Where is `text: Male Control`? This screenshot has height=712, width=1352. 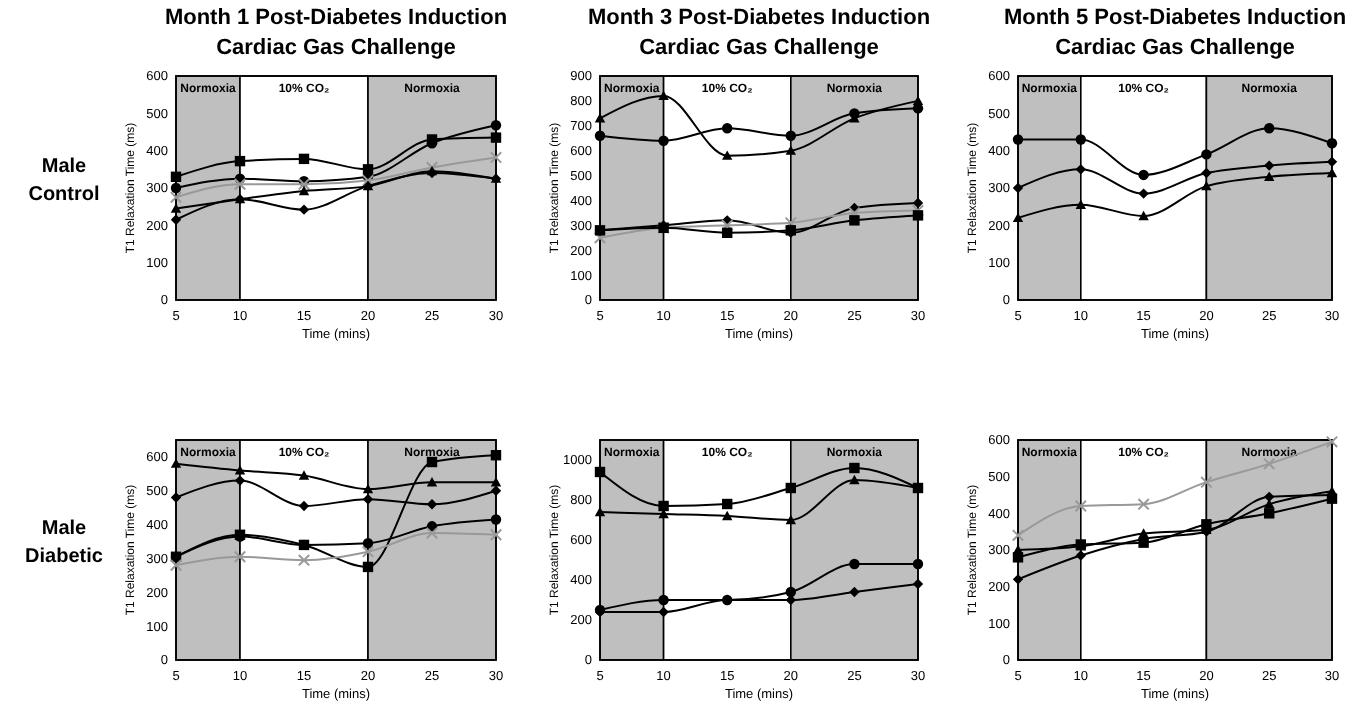
text: Male Control is located at coordinates (64, 181).